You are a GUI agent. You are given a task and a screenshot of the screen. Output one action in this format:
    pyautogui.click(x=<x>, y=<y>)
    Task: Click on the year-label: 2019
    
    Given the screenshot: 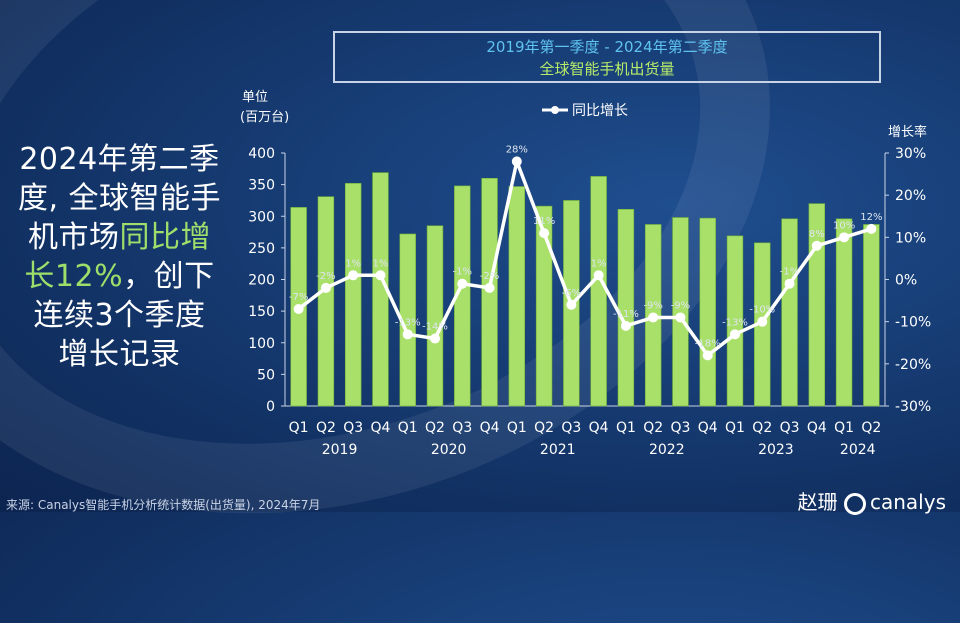 What is the action you would take?
    pyautogui.click(x=340, y=450)
    